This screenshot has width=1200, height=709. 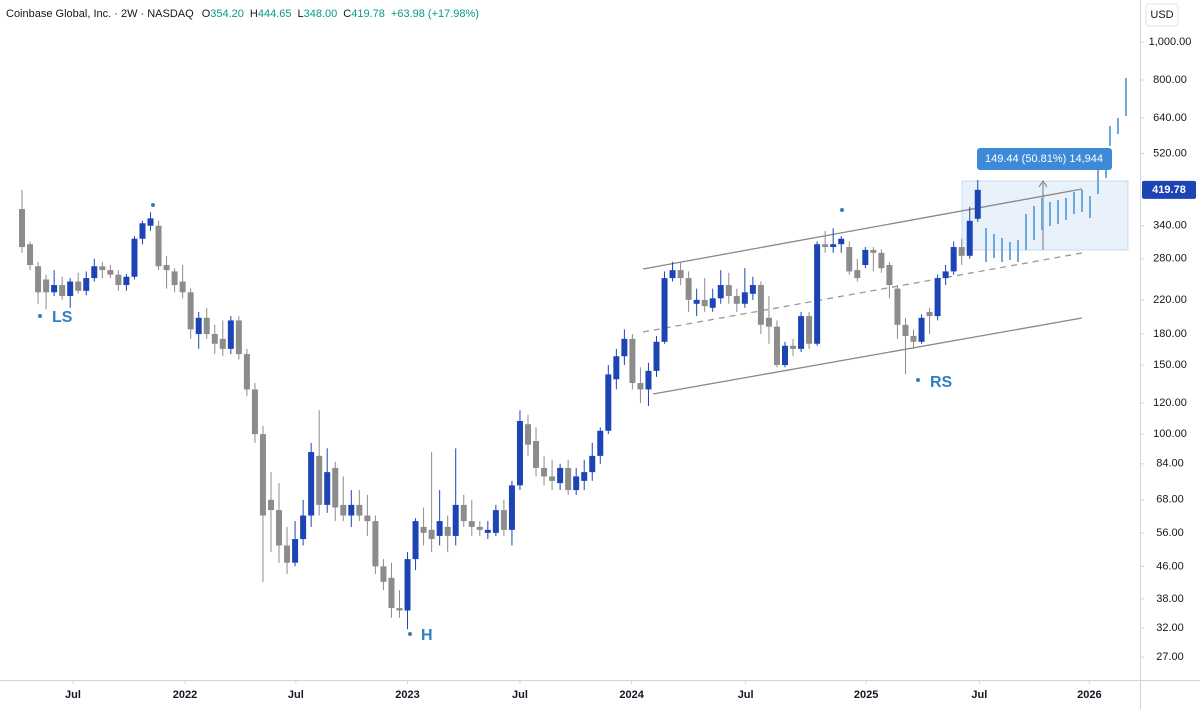 I want to click on ohlc-key: L, so click(x=301, y=14).